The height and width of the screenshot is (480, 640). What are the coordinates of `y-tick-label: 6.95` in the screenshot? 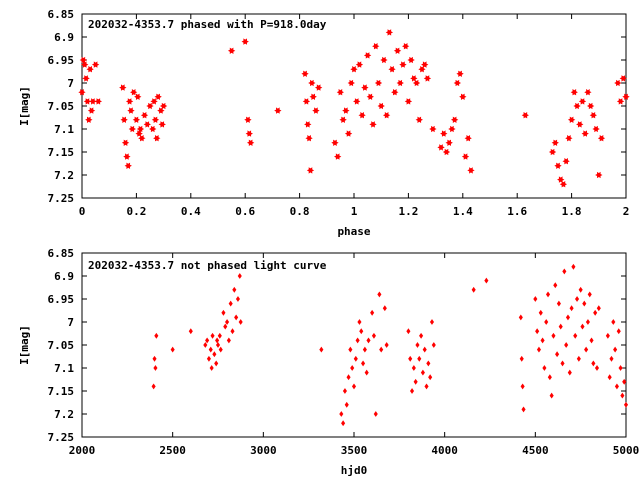 It's located at (61, 60).